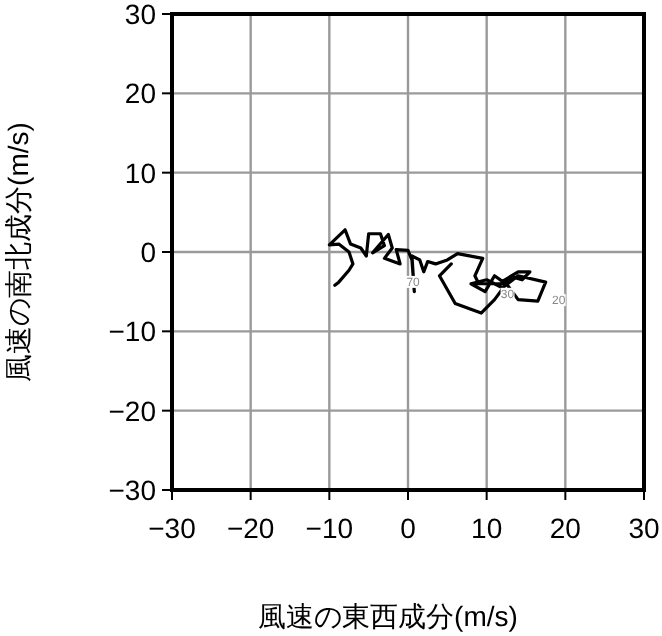 The width and height of the screenshot is (662, 636). I want to click on y-tick-label: 20, so click(140, 93).